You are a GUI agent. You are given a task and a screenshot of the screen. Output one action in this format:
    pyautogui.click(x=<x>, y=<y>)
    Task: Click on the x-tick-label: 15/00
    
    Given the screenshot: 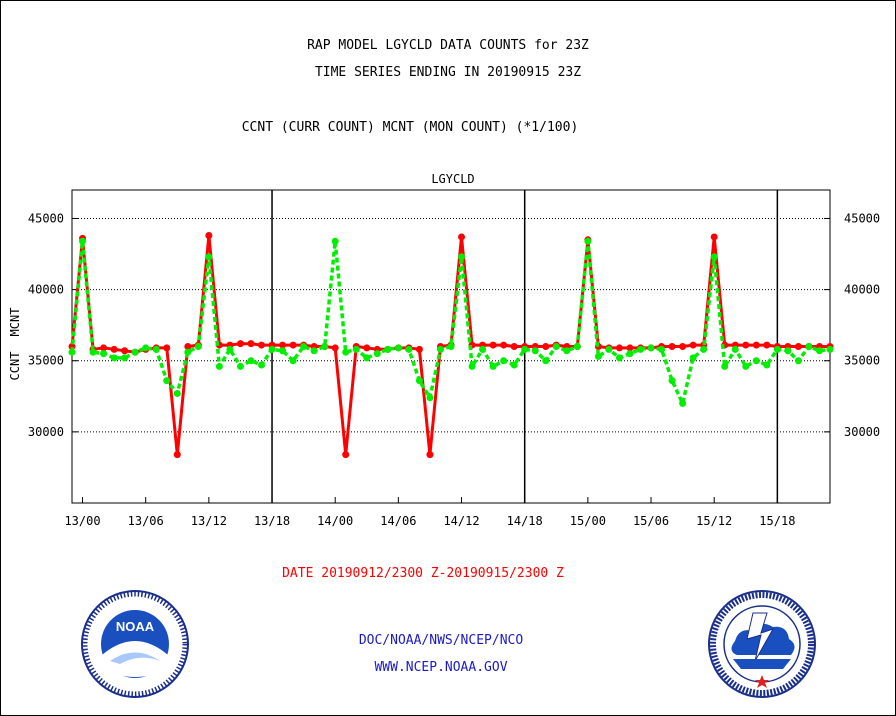 What is the action you would take?
    pyautogui.click(x=588, y=521)
    